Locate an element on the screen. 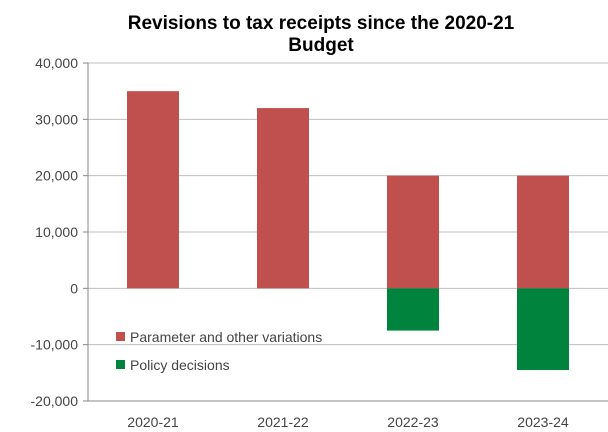 This screenshot has height=432, width=608. y-tick-label: 30,000 is located at coordinates (56, 119).